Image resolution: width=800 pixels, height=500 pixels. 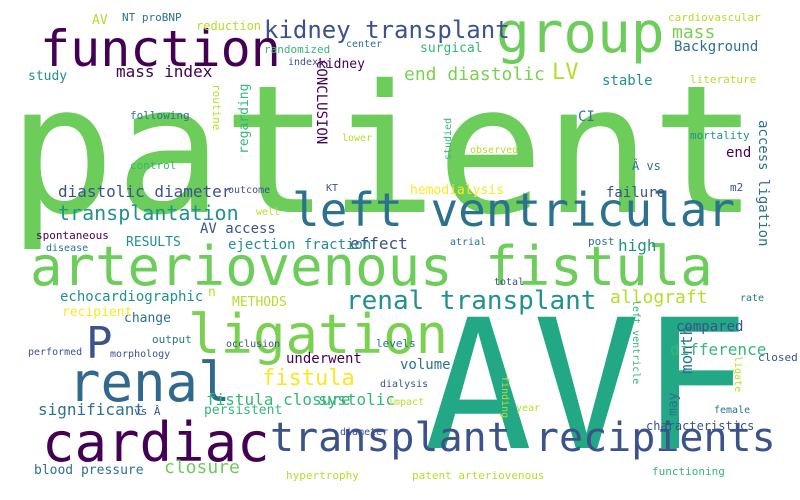 I want to click on word-cardiovascular: cardiovascular, so click(x=714, y=17).